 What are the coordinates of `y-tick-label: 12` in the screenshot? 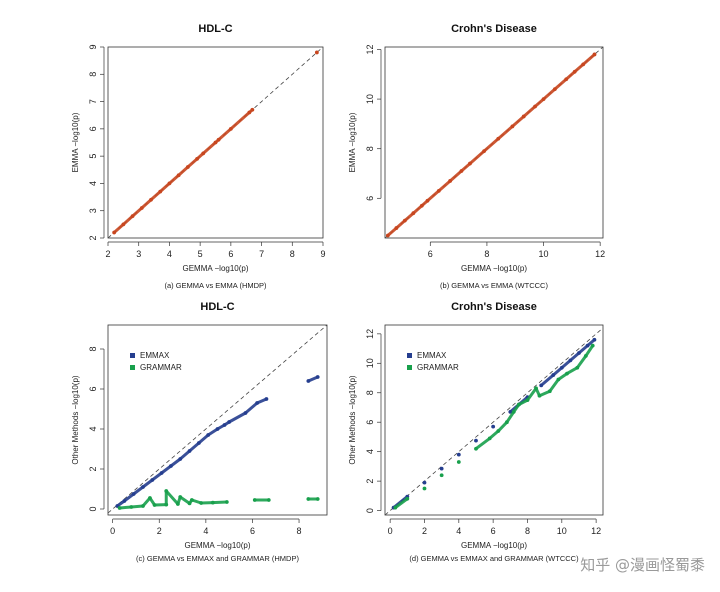 It's located at (370, 49).